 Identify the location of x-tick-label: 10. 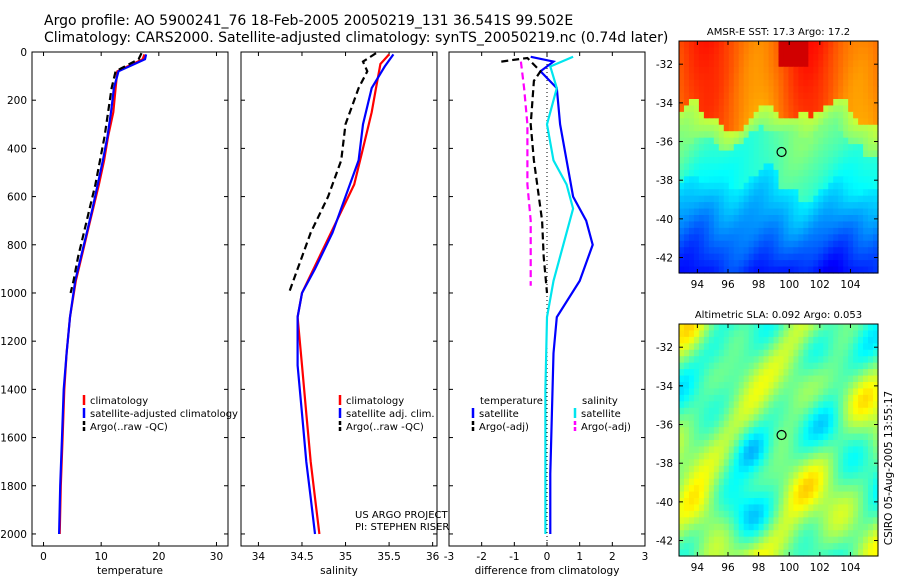
(100, 557).